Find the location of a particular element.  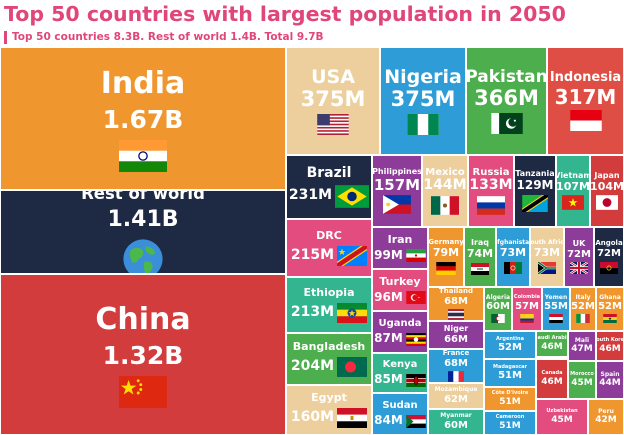

tile-name-peru: Peru is located at coordinates (606, 411).